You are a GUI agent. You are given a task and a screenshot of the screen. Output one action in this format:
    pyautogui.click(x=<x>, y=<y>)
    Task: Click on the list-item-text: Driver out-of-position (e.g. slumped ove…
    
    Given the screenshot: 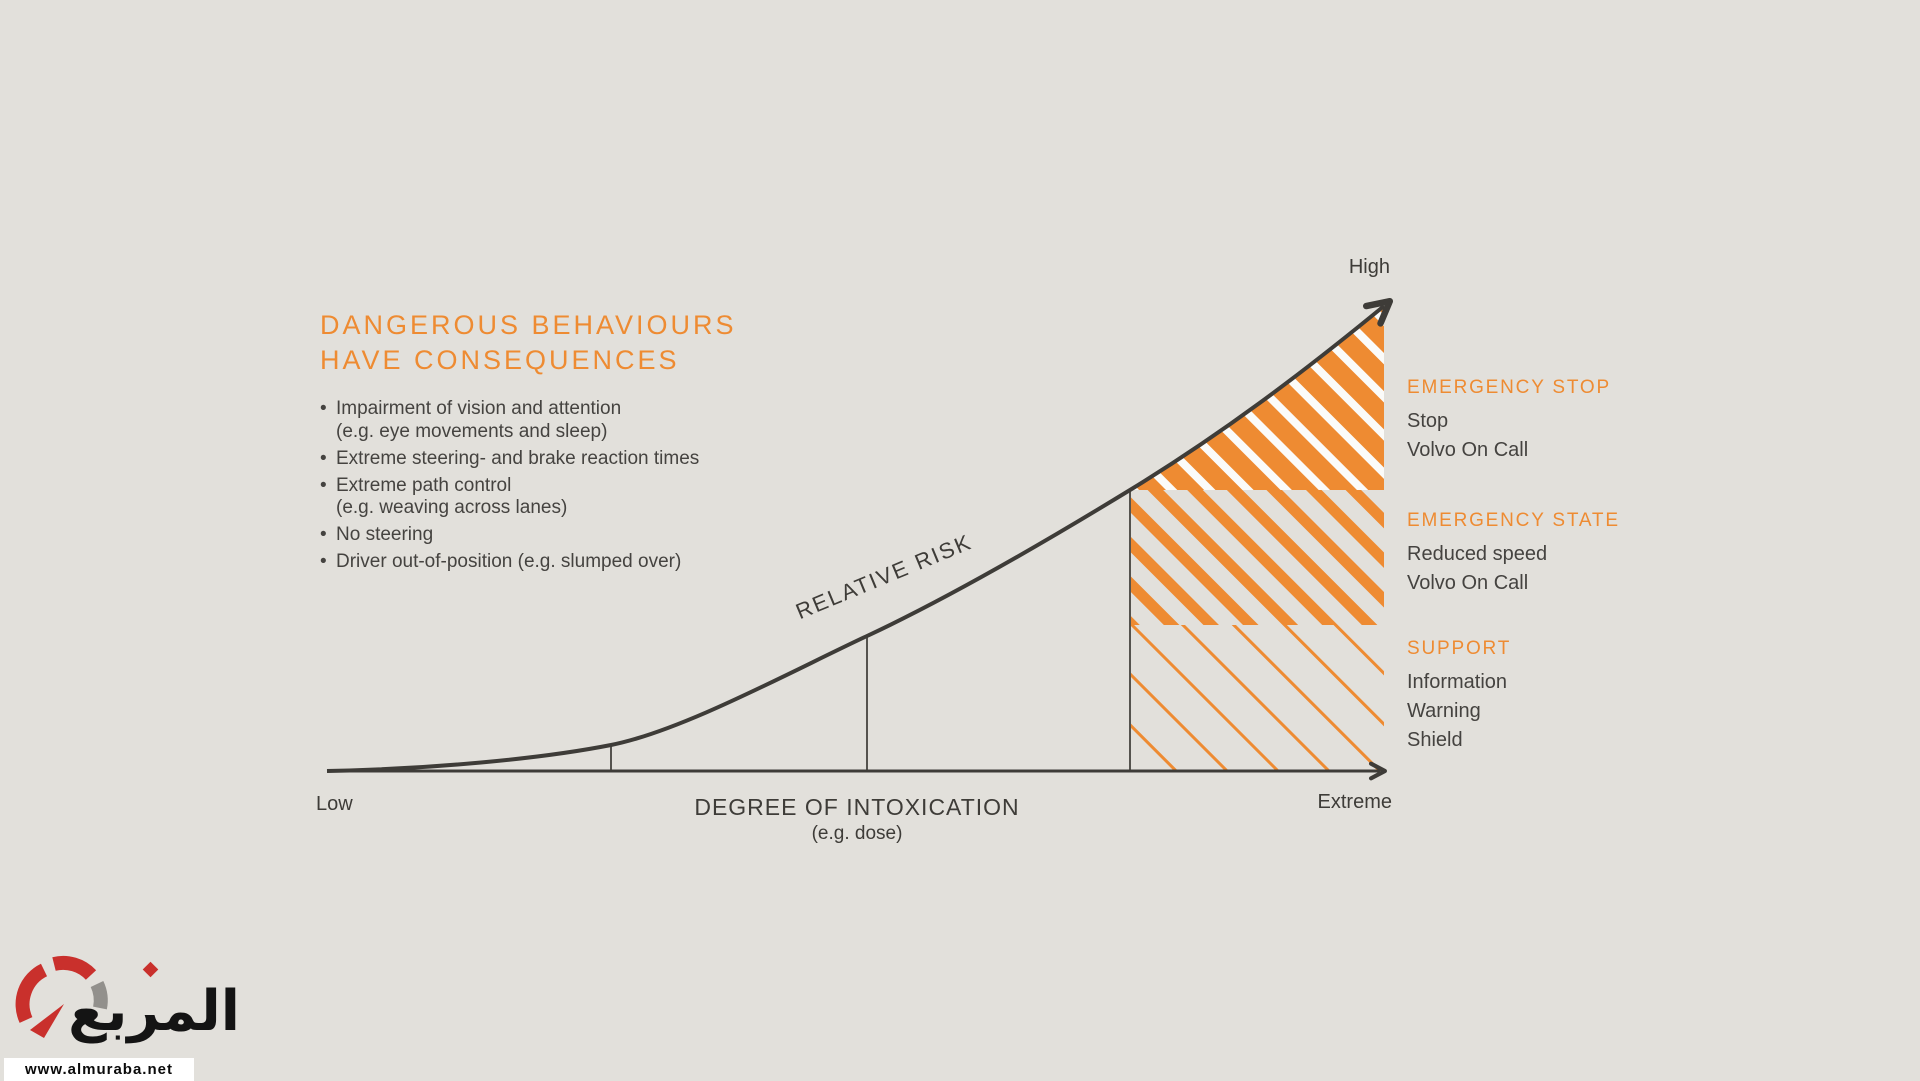 What is the action you would take?
    pyautogui.click(x=509, y=561)
    